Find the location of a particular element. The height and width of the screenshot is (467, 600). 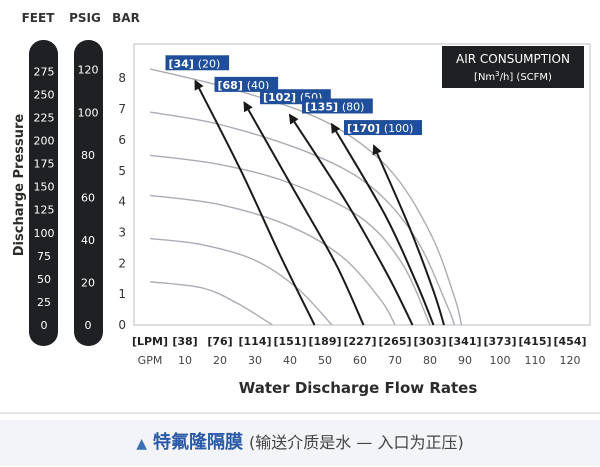

feet-tick-label: 275 is located at coordinates (44, 71).